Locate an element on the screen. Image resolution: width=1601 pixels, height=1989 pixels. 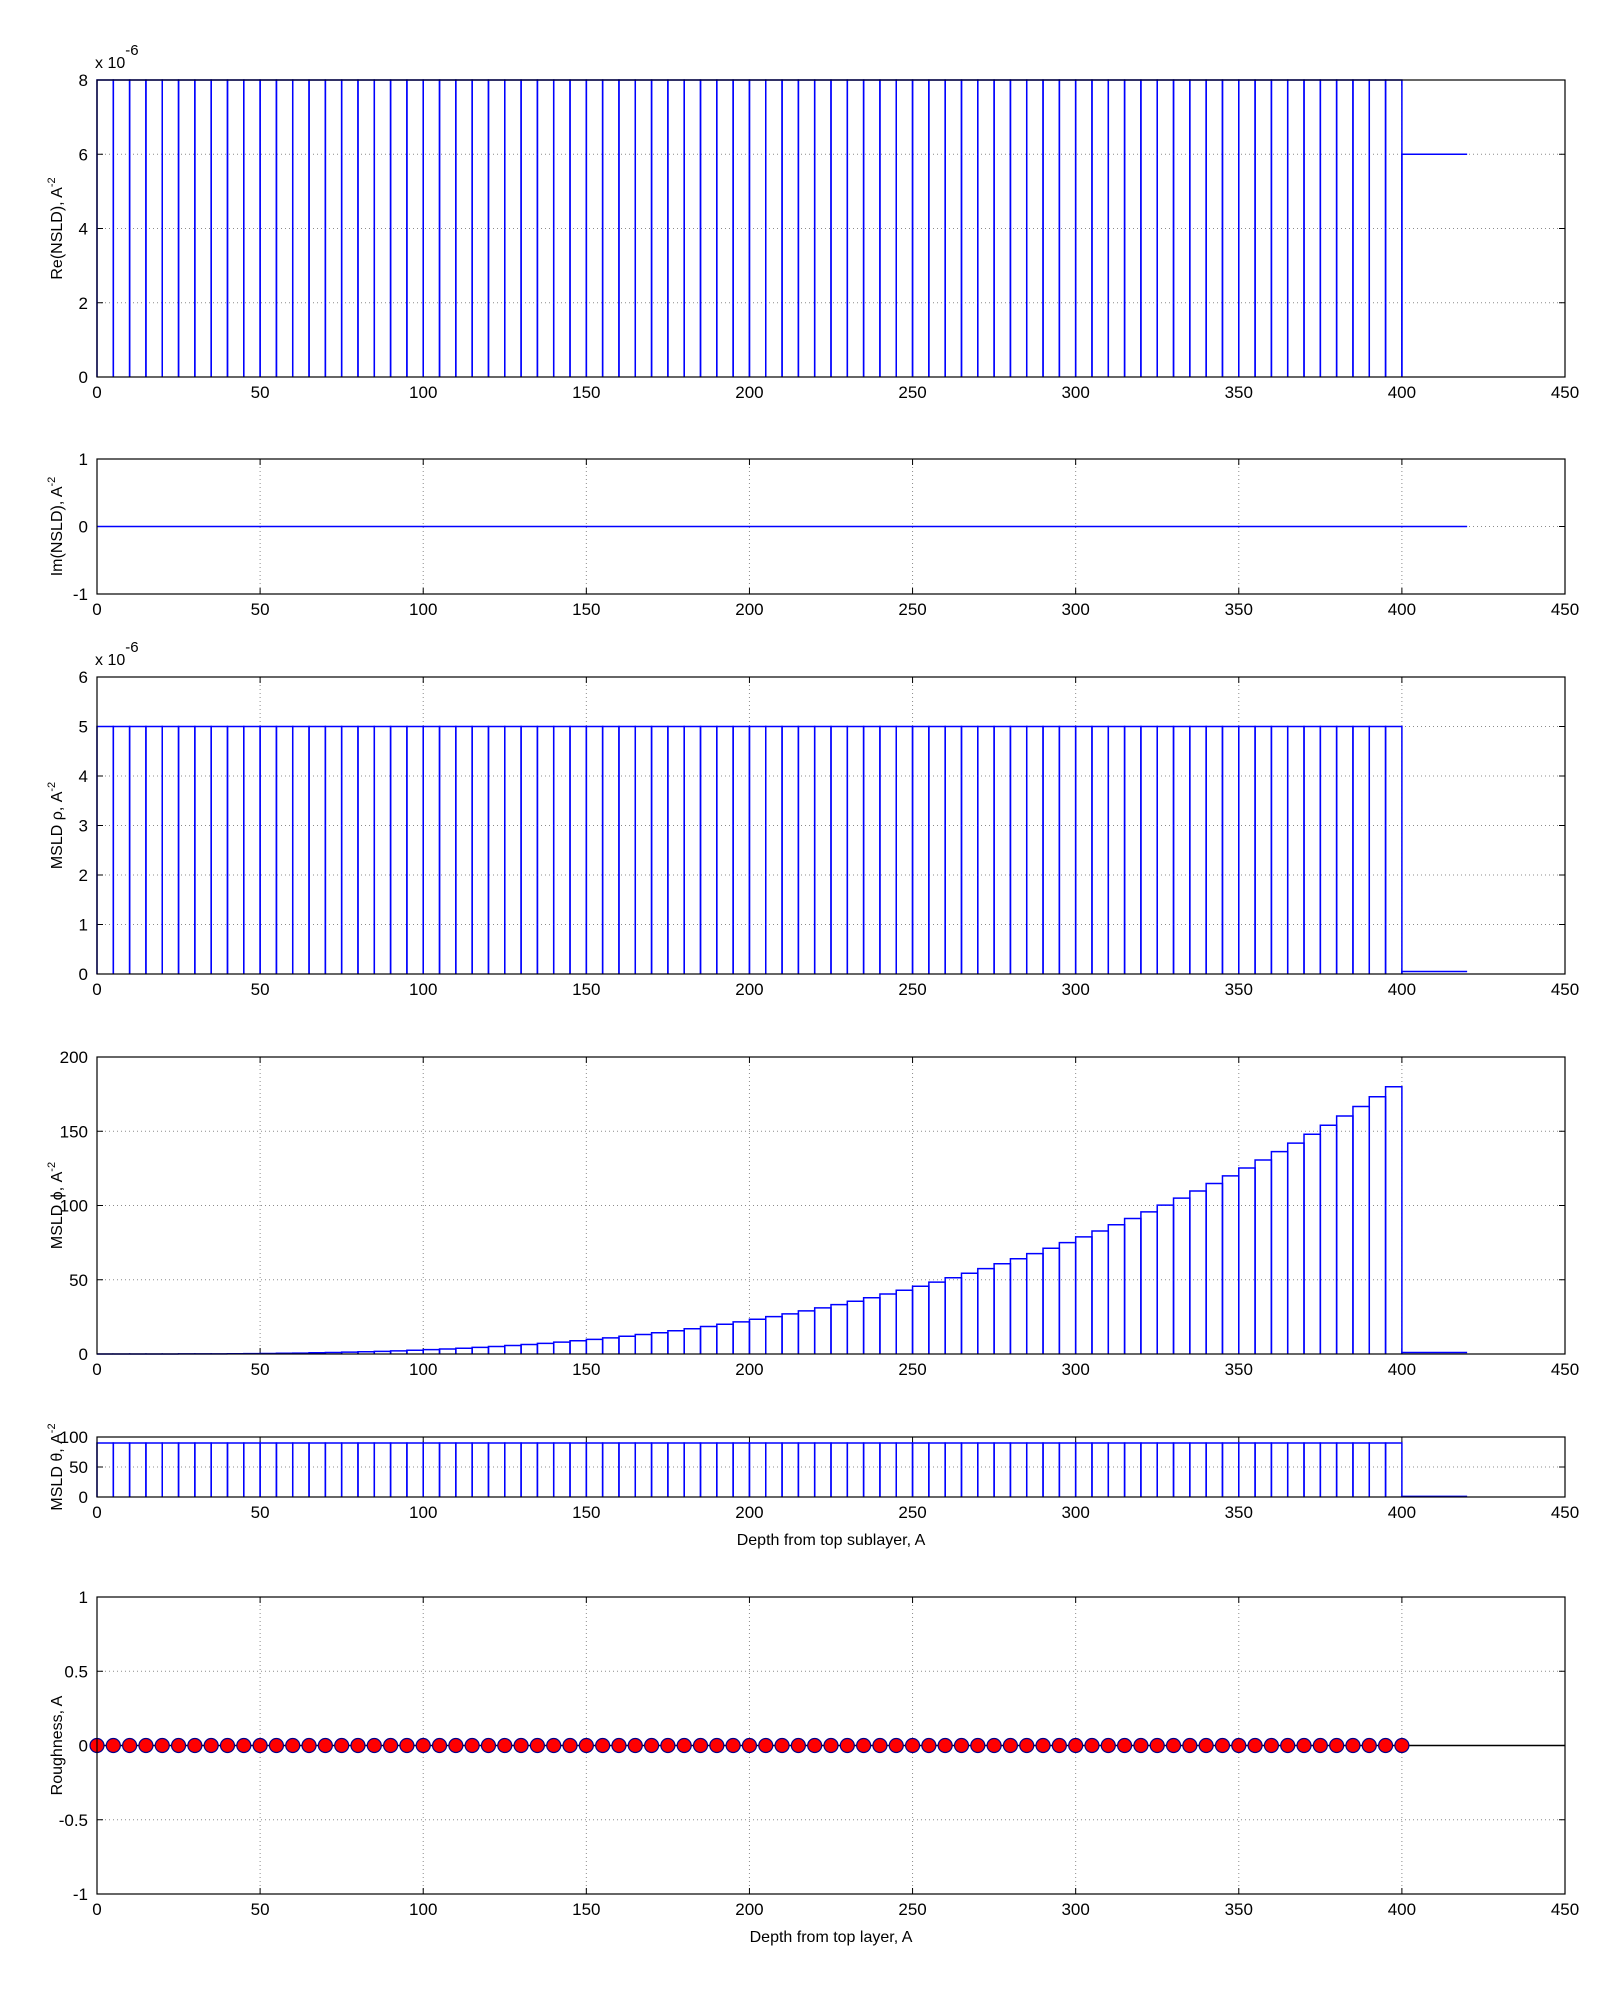
y-tick-label: -0.5 is located at coordinates (73, 1820).